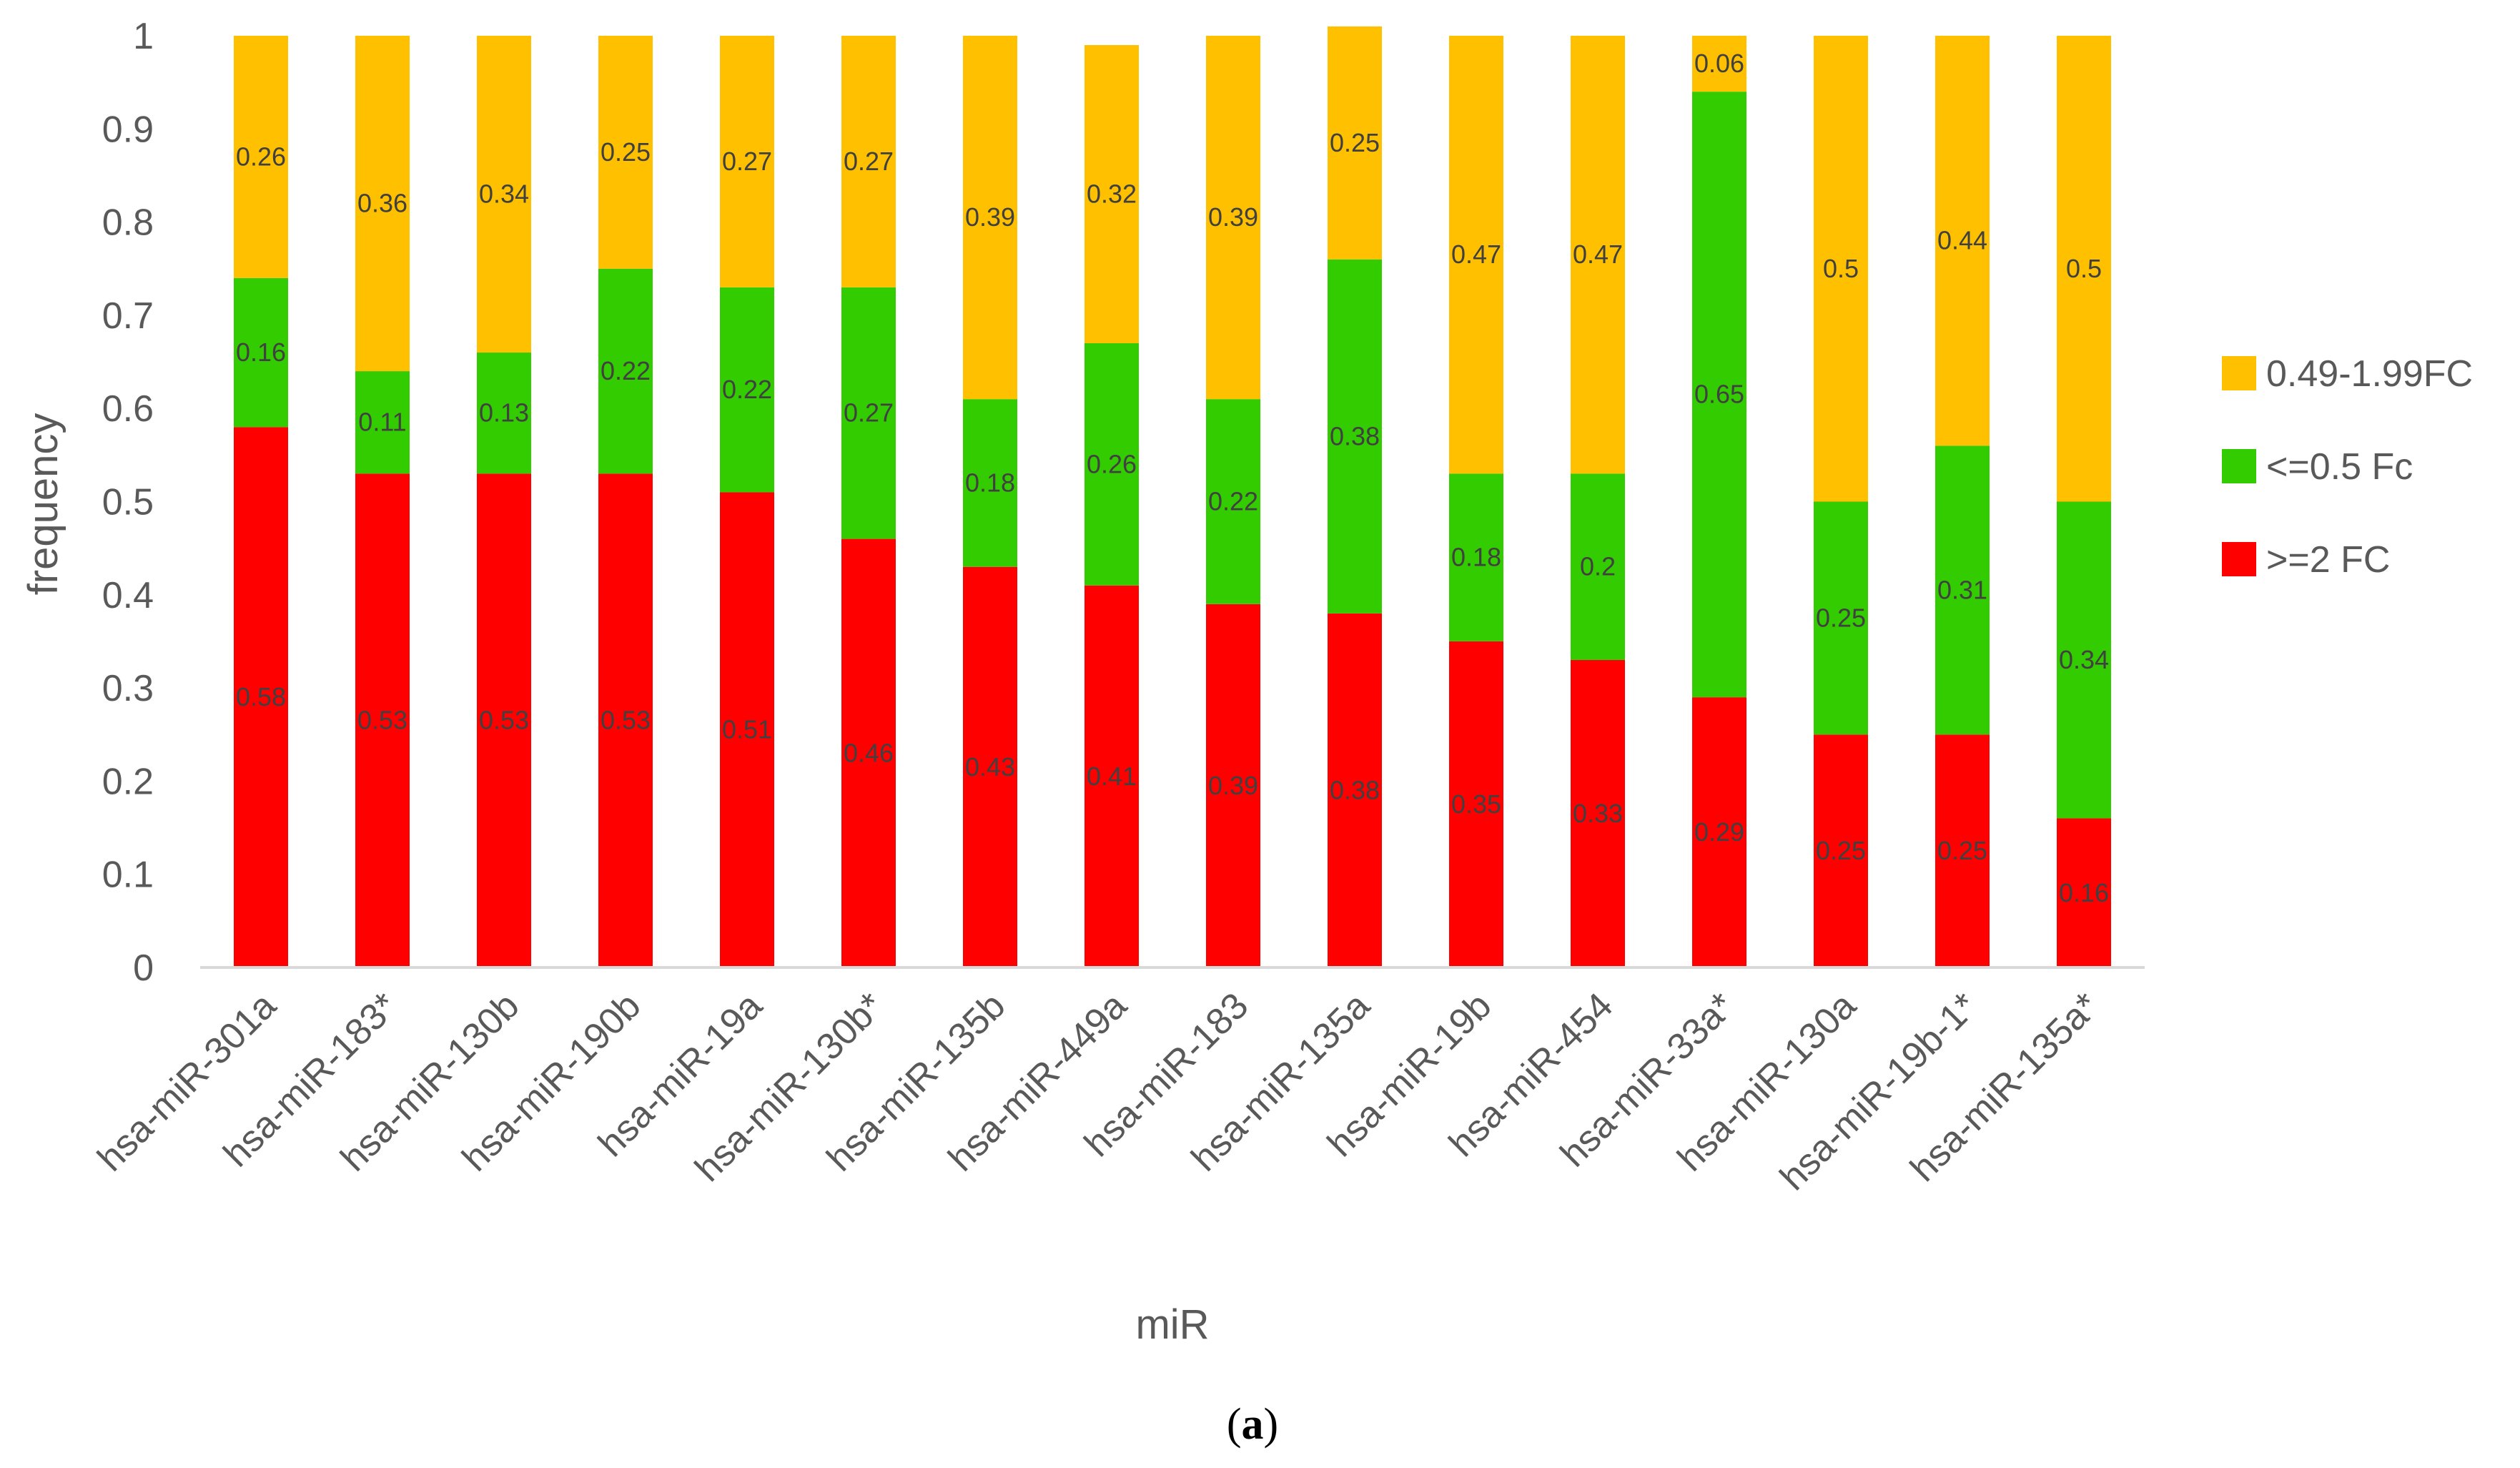 Image resolution: width=2520 pixels, height=1468 pixels. I want to click on legend: 0.49-1.99FC <=0.5 Fc >=2 FC, so click(2347, 467).